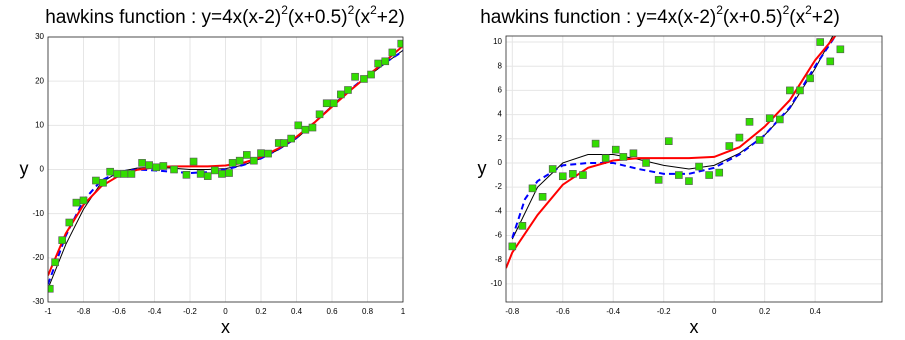  I want to click on y-tick-label: 30, so click(39, 36).